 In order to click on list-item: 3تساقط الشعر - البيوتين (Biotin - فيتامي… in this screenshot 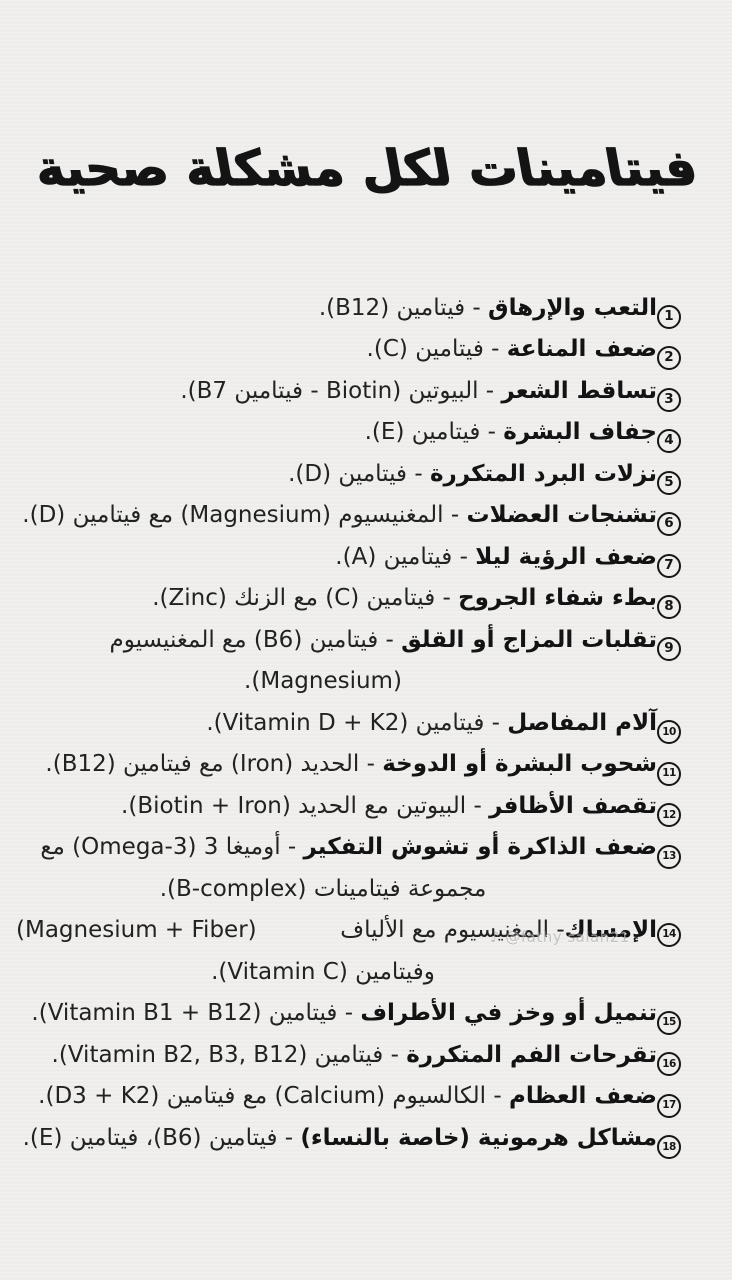, I will do `click(353, 392)`.